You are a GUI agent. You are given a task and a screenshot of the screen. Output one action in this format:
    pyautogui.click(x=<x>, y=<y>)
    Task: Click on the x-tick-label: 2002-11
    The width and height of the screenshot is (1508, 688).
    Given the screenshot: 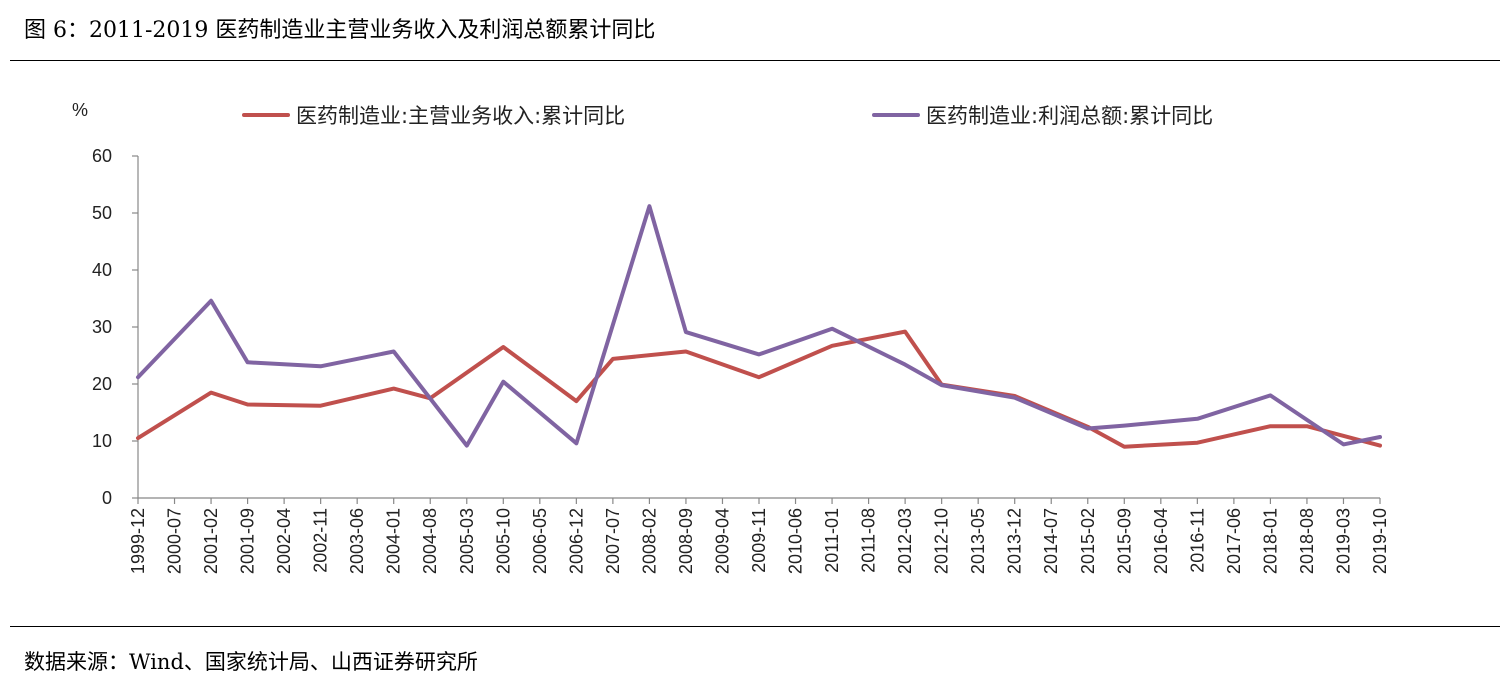 What is the action you would take?
    pyautogui.click(x=321, y=540)
    